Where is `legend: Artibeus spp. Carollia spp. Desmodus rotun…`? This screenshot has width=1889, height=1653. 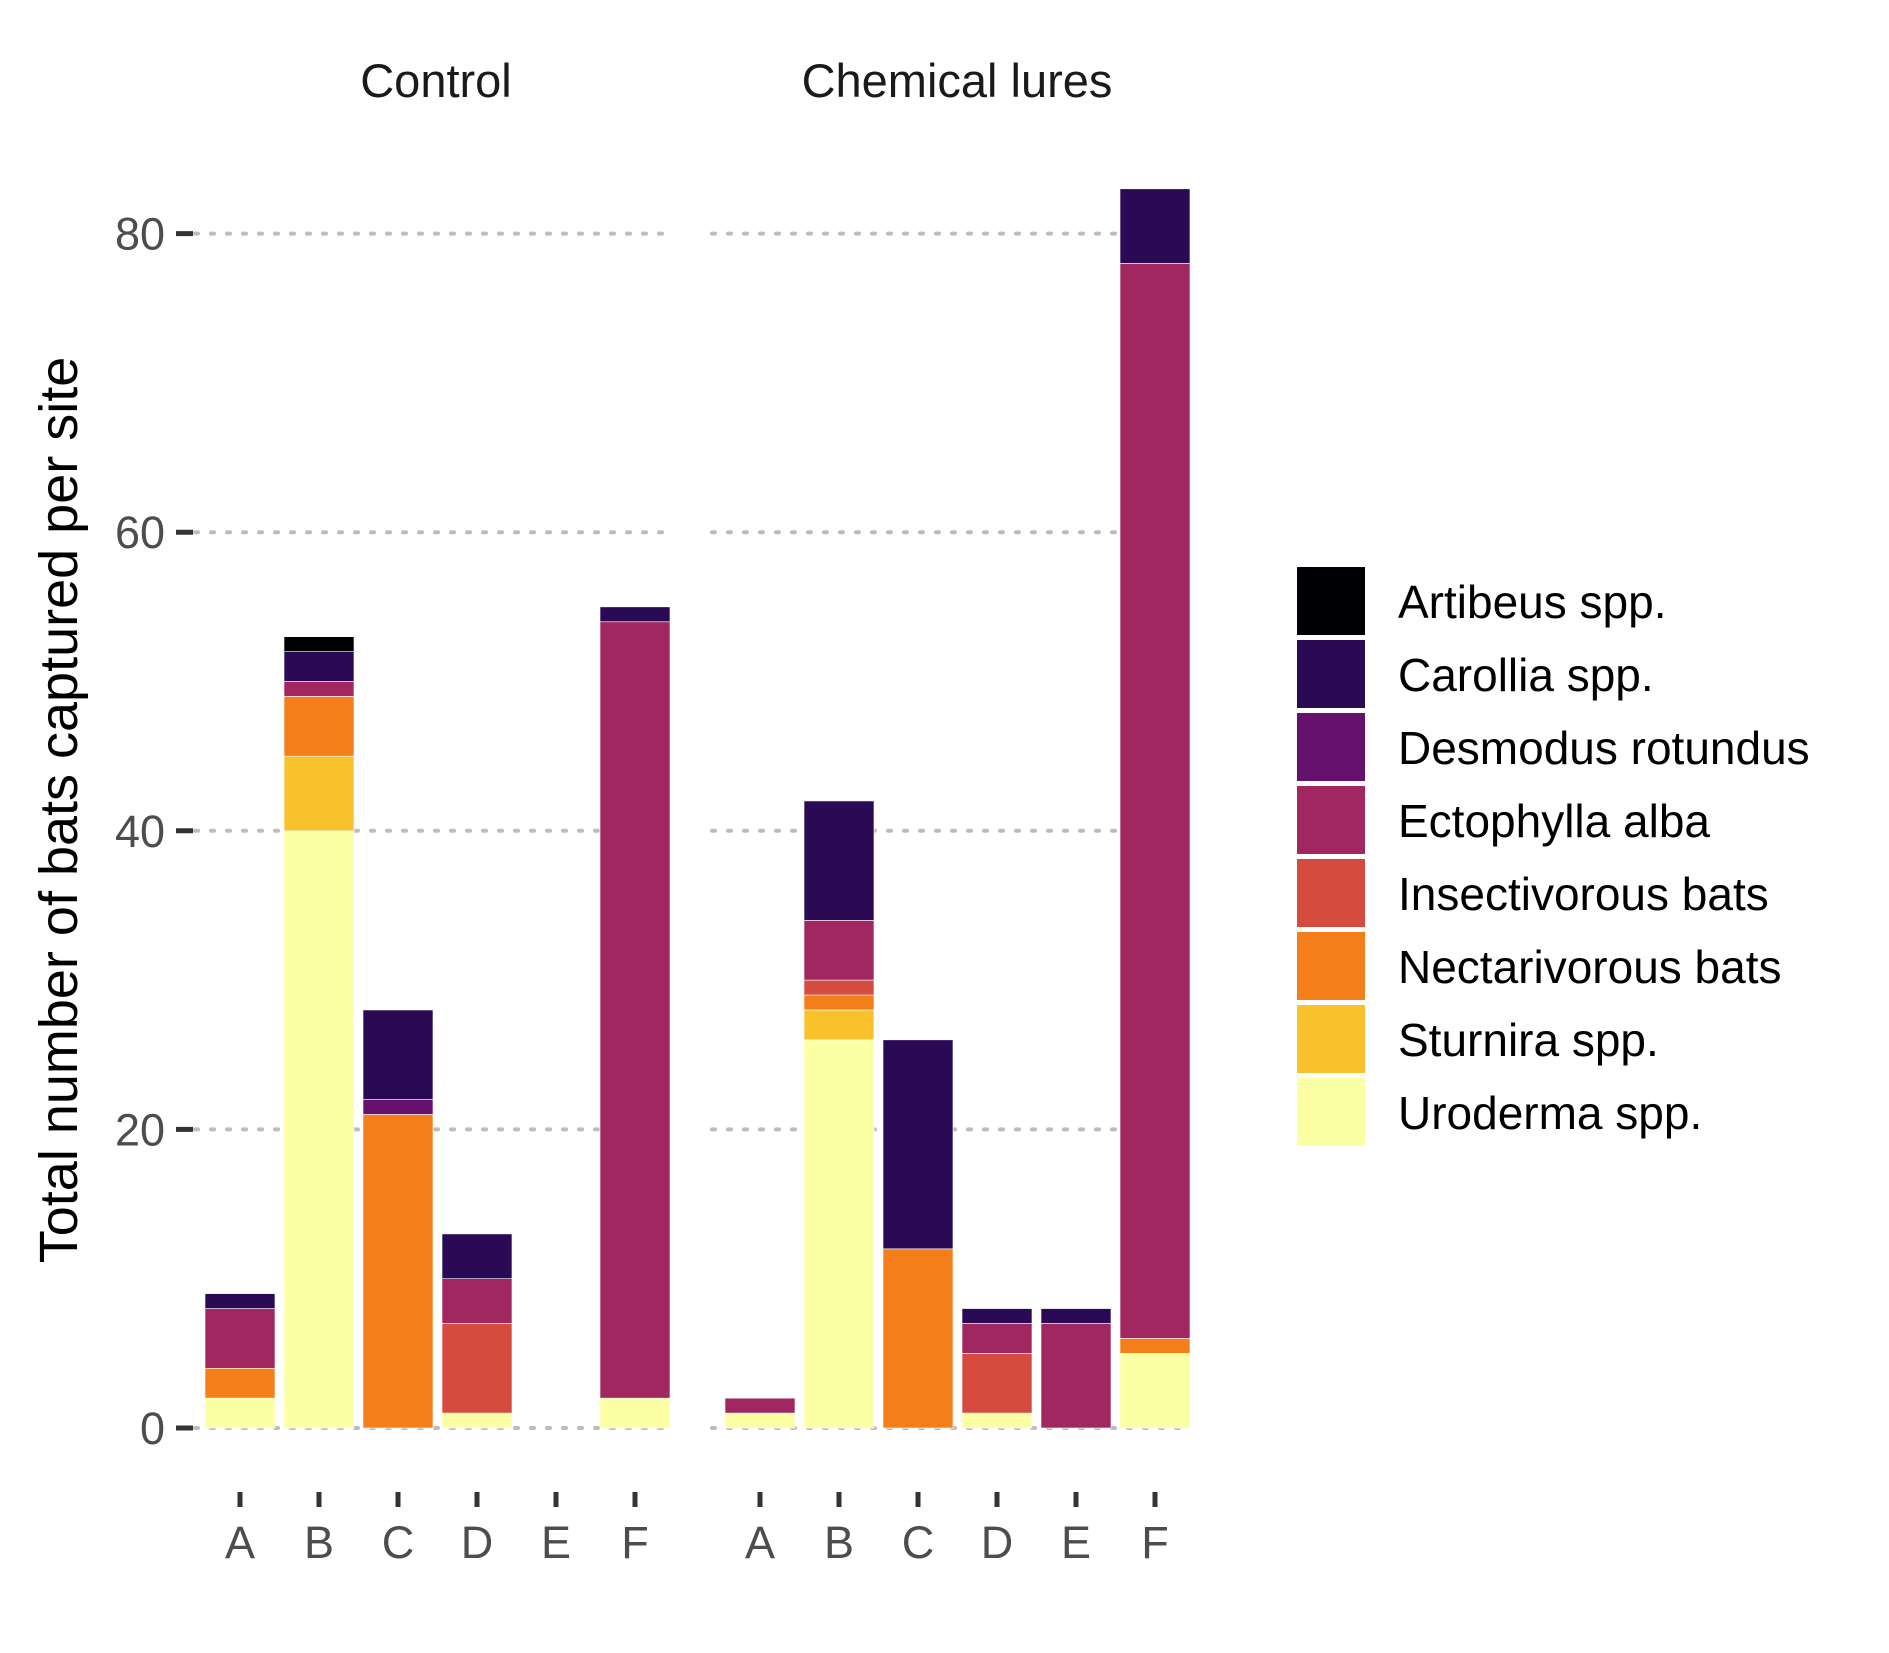 legend: Artibeus spp. Carollia spp. Desmodus rotun… is located at coordinates (1552, 856).